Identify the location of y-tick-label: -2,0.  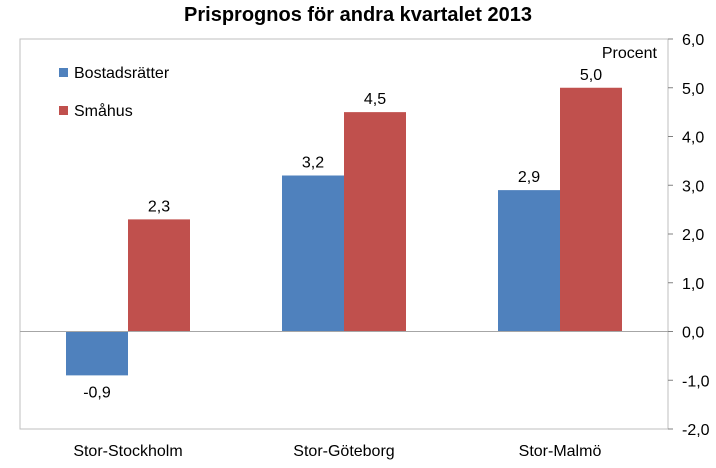
(696, 430).